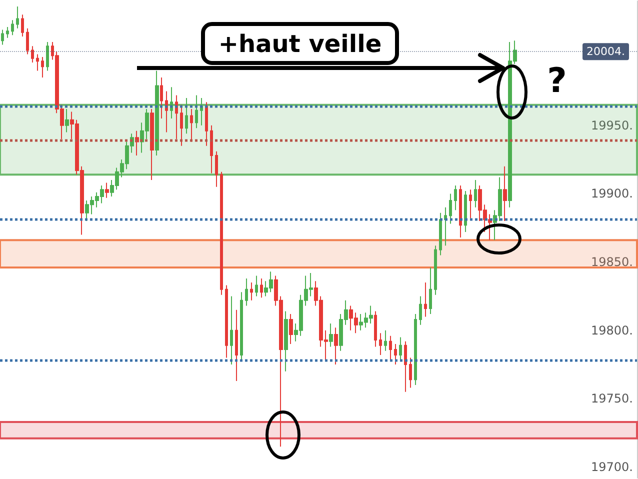 The image size is (638, 479). What do you see at coordinates (612, 330) in the screenshot?
I see `y-tick-label: 19800.` at bounding box center [612, 330].